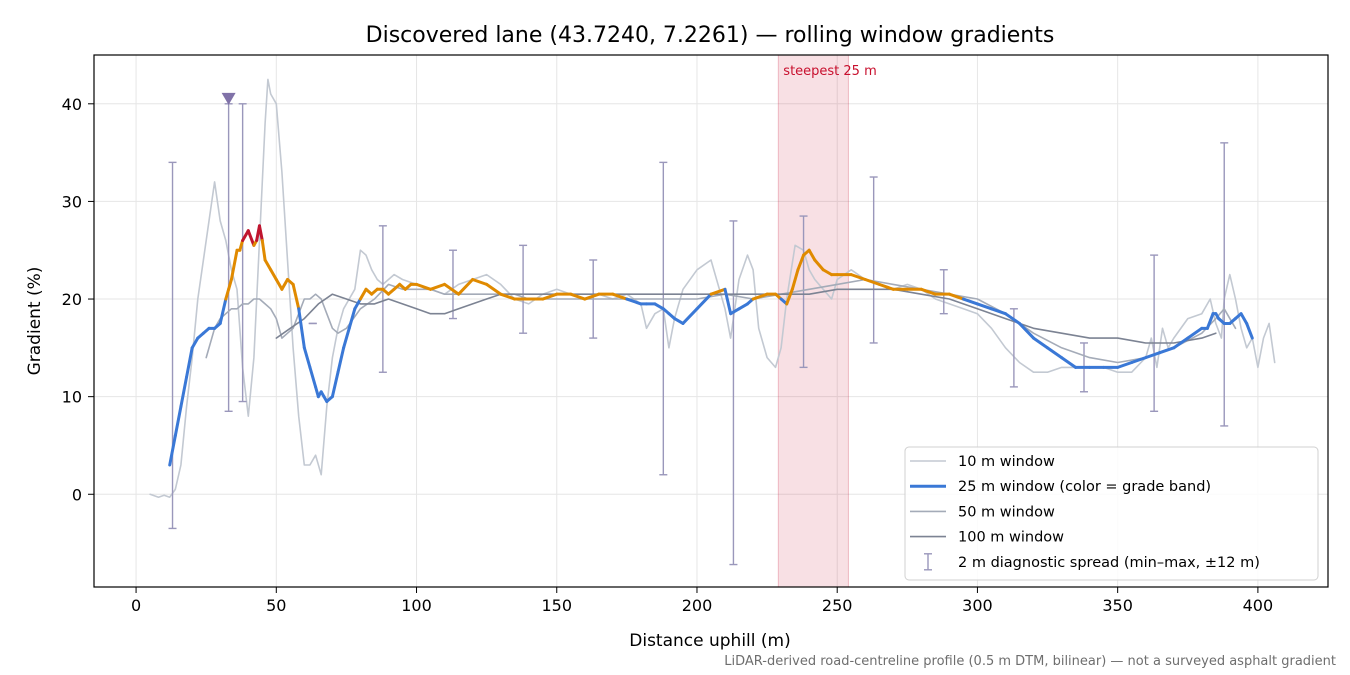 This screenshot has height=675, width=1350. I want to click on steepest-label: steepest 25 m, so click(829, 71).